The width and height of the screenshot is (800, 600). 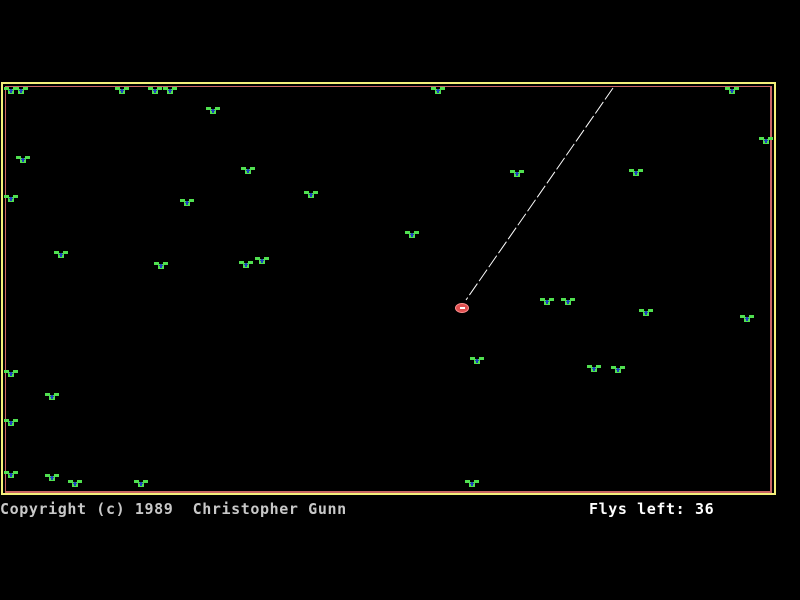 I want to click on flys-left-label: Flys left:, so click(x=637, y=509).